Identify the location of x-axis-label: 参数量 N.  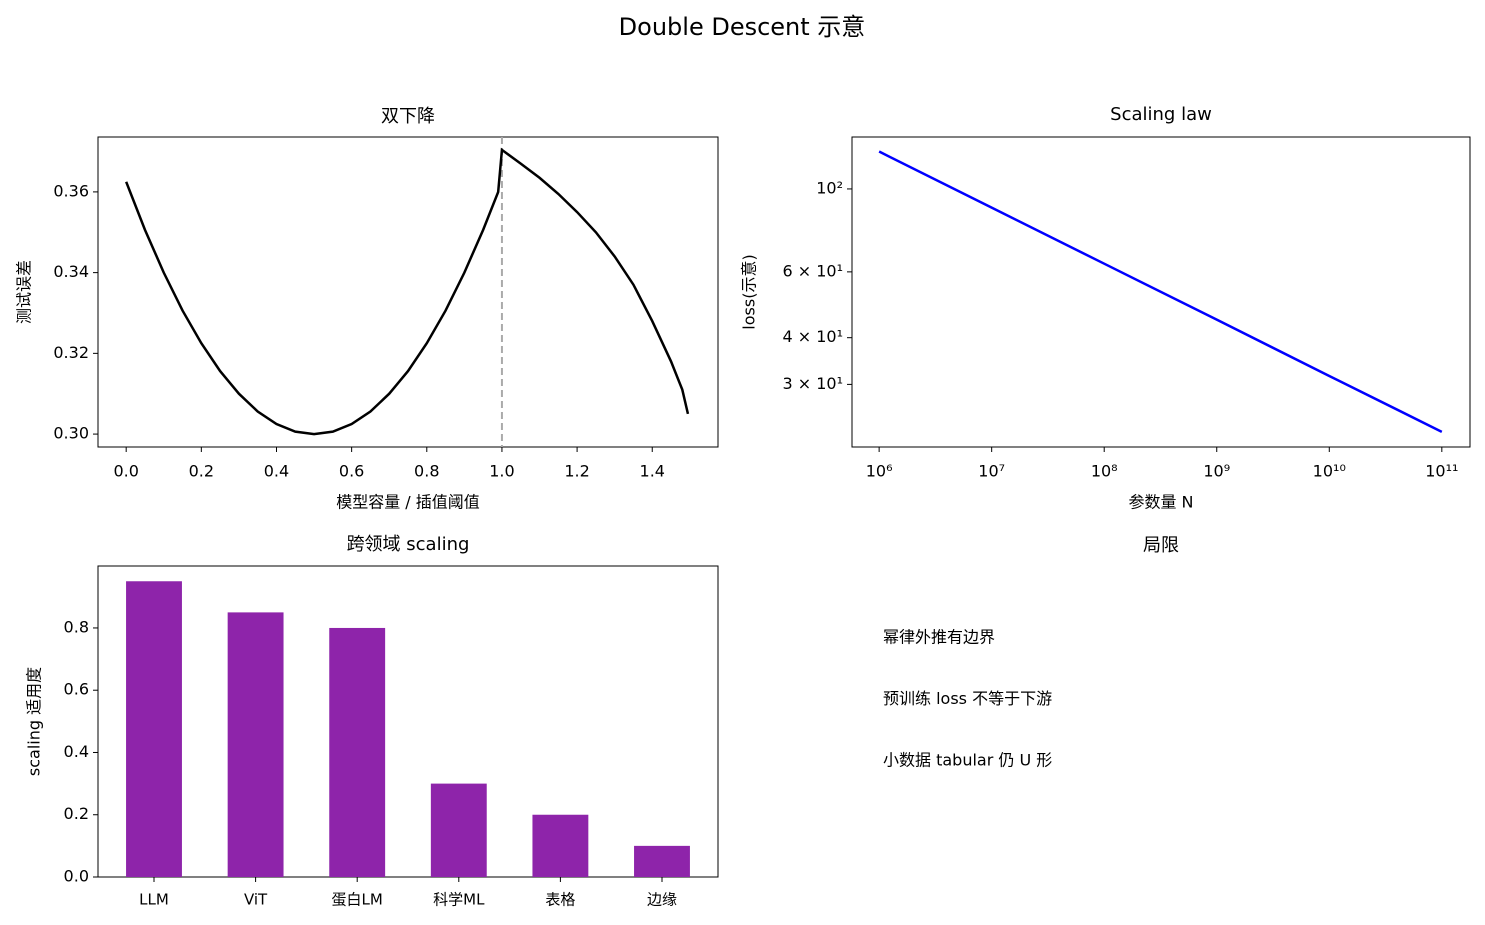
(1160, 502).